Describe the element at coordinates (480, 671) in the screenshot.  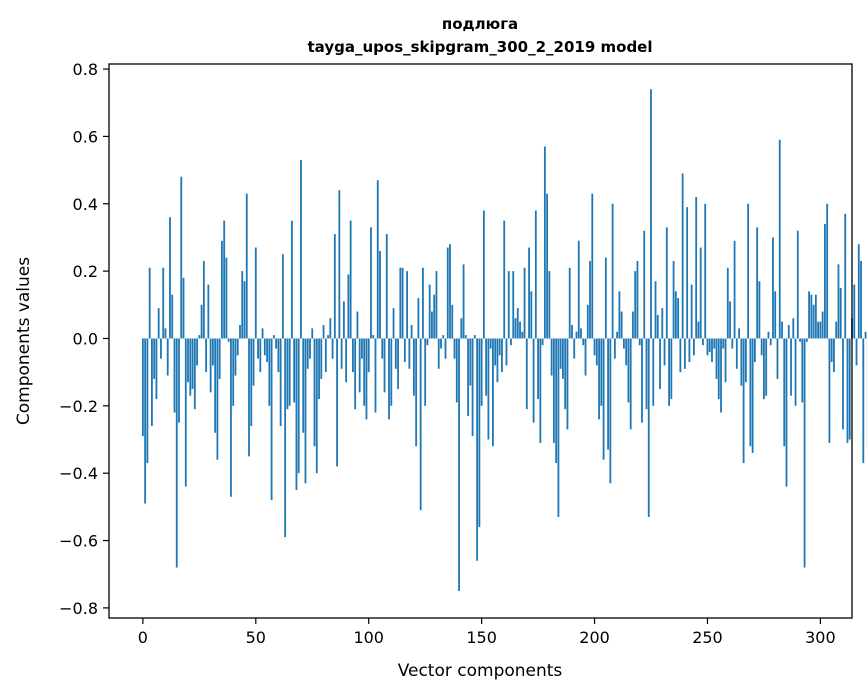
I see `x-axis-label: Vector components` at that location.